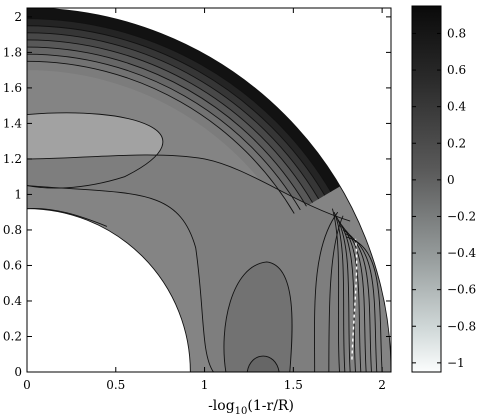  I want to click on colorbar-gradient, so click(426, 189).